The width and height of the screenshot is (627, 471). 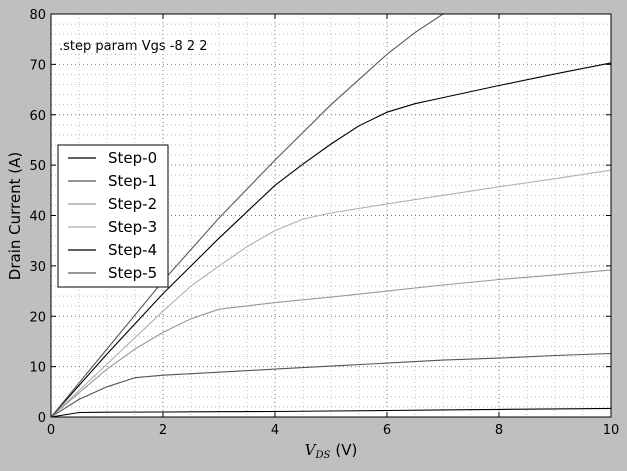 I want to click on step-annotation: .step param Vgs -8 2 2, so click(x=133, y=46).